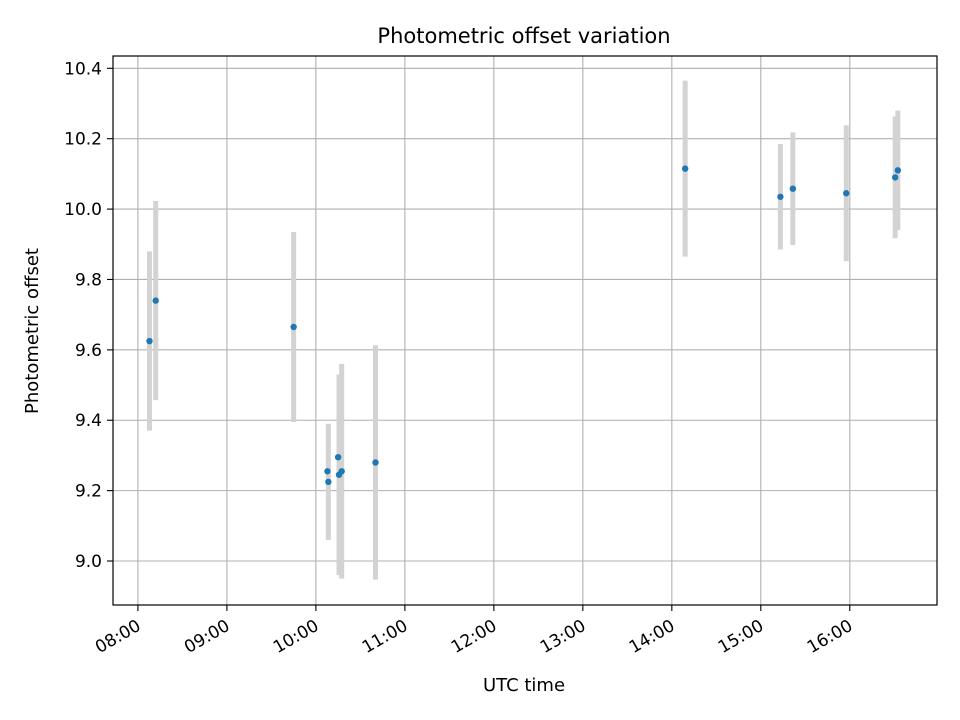 This screenshot has width=960, height=720. What do you see at coordinates (83, 210) in the screenshot?
I see `y-tick-label: 10.0` at bounding box center [83, 210].